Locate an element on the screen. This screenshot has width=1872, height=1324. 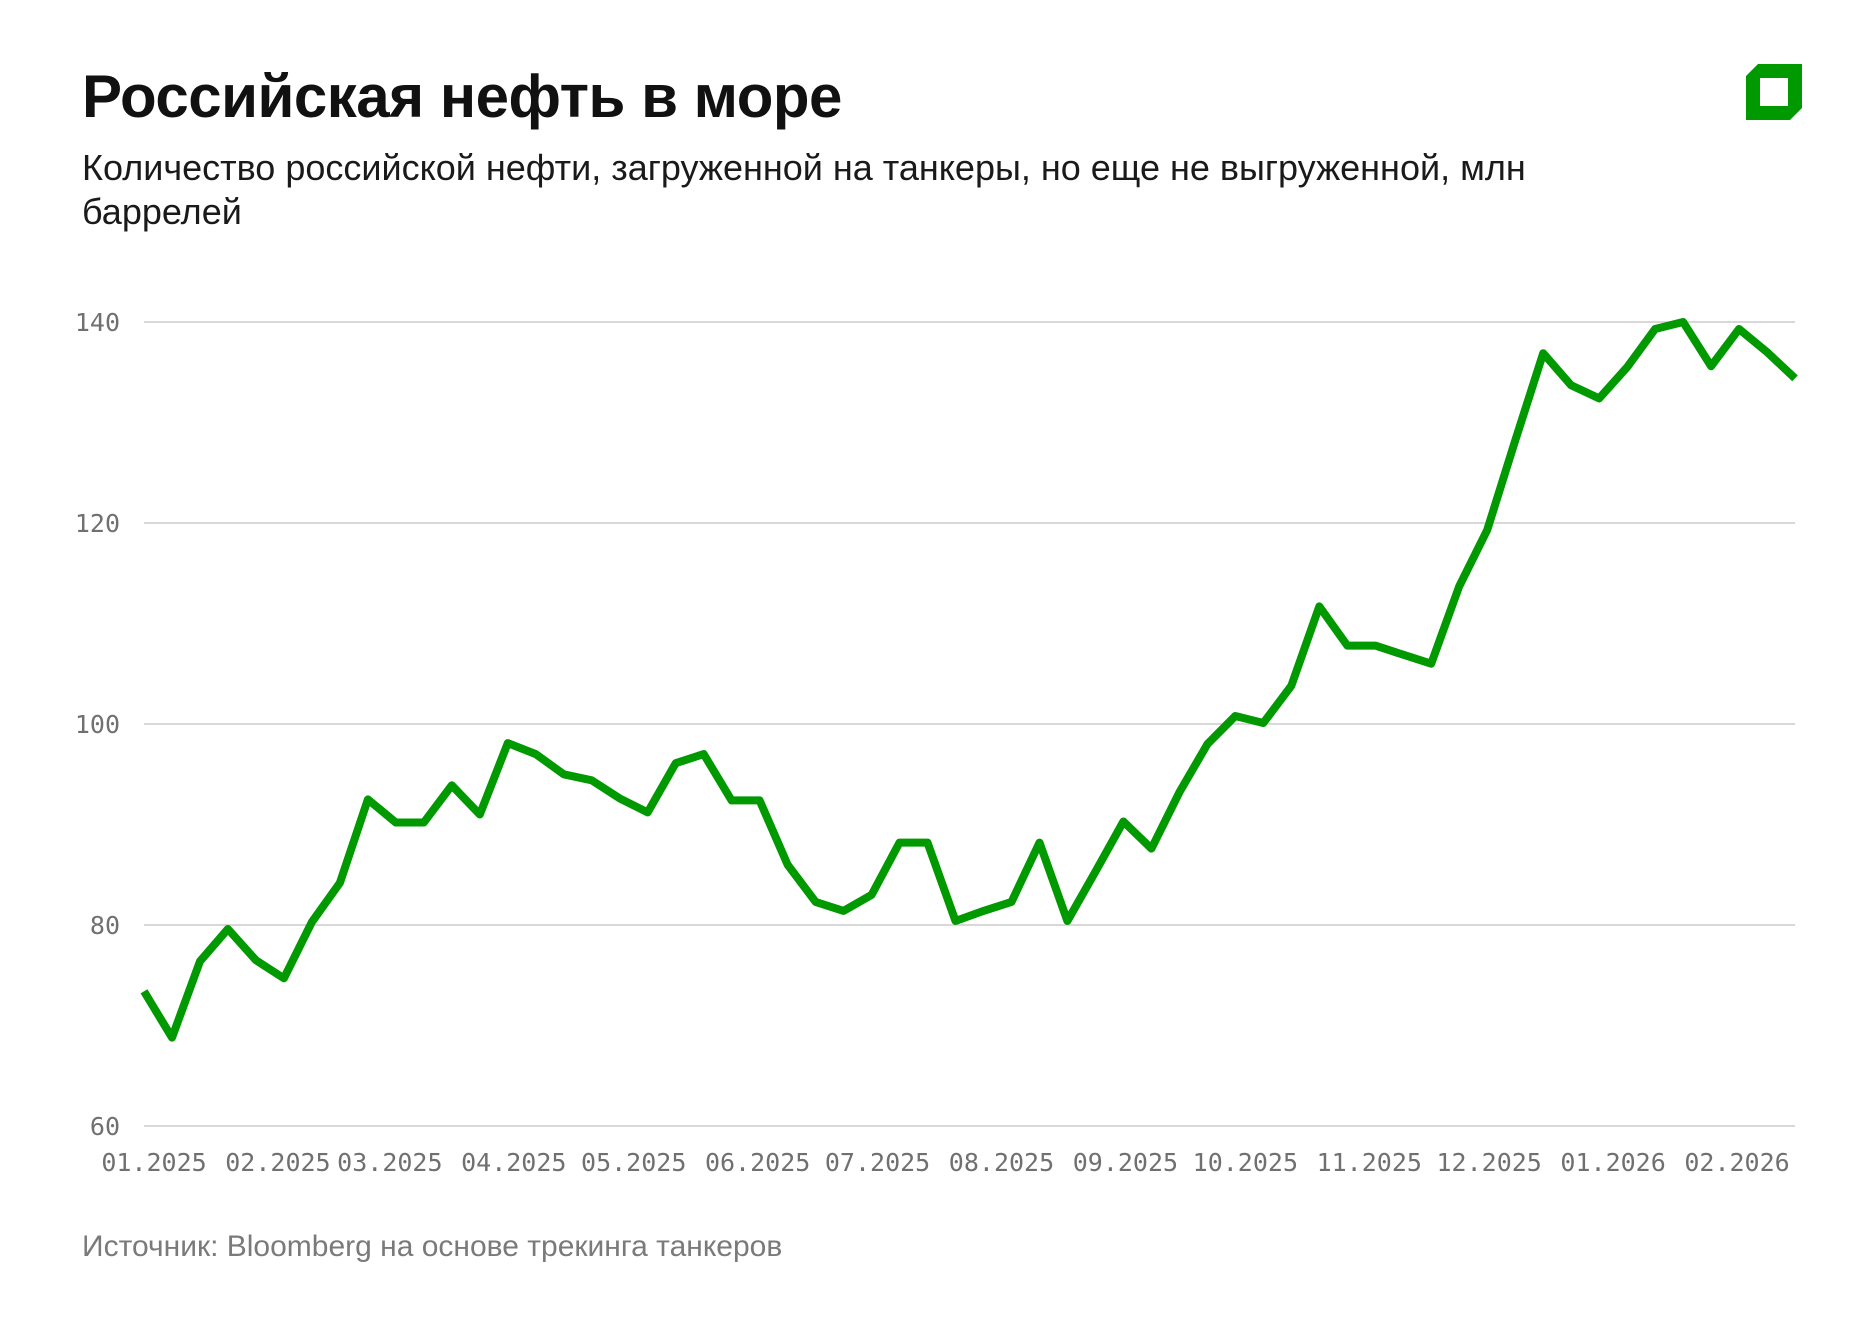
y-tick-label: 80 is located at coordinates (105, 925).